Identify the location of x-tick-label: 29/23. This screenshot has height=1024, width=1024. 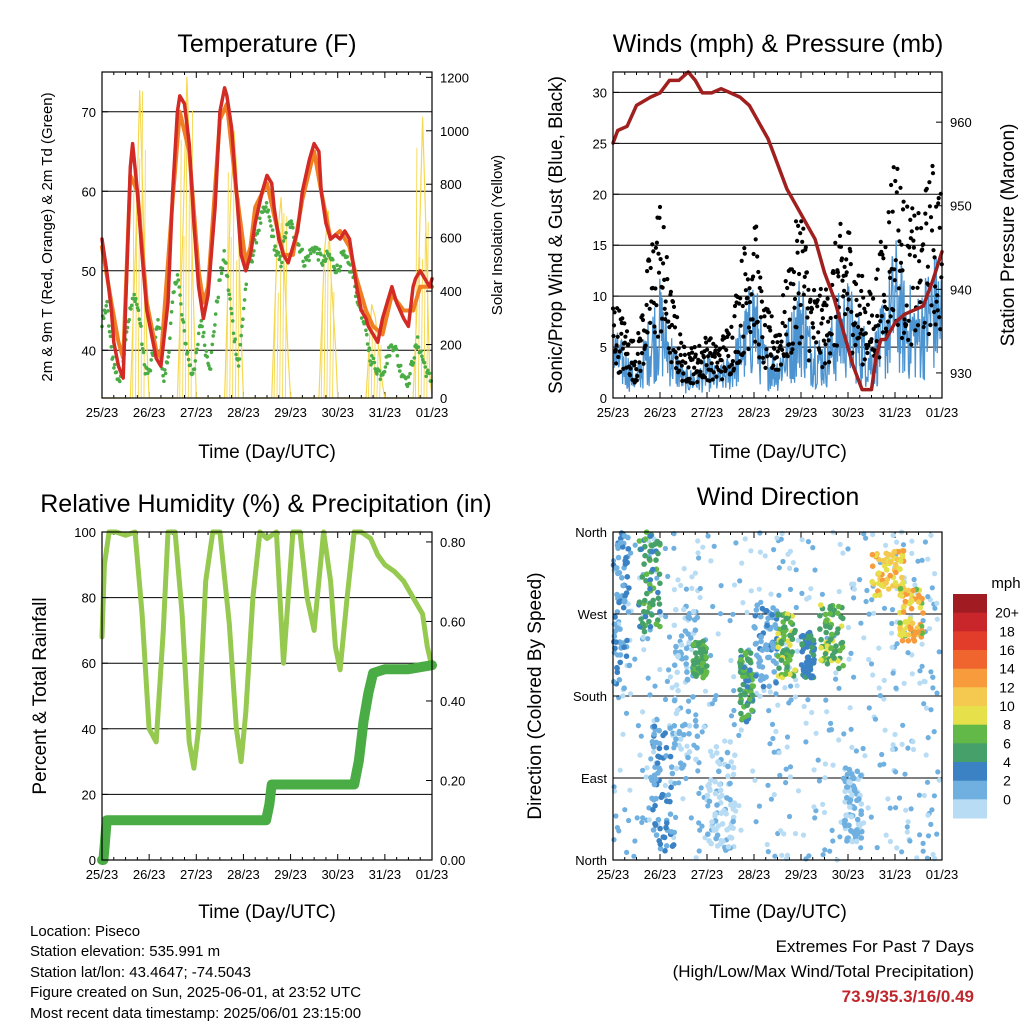
(290, 412).